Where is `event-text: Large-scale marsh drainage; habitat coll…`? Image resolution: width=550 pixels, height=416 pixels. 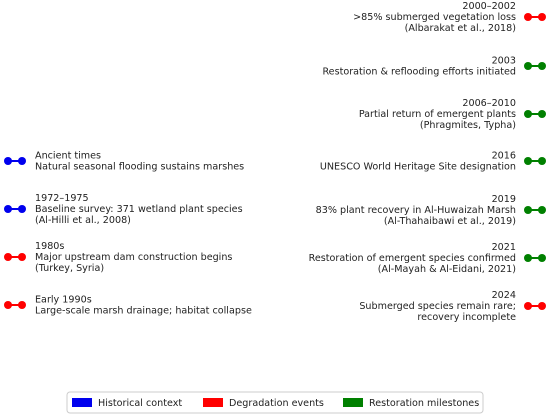 event-text: Large-scale marsh drainage; habitat coll… is located at coordinates (143, 311).